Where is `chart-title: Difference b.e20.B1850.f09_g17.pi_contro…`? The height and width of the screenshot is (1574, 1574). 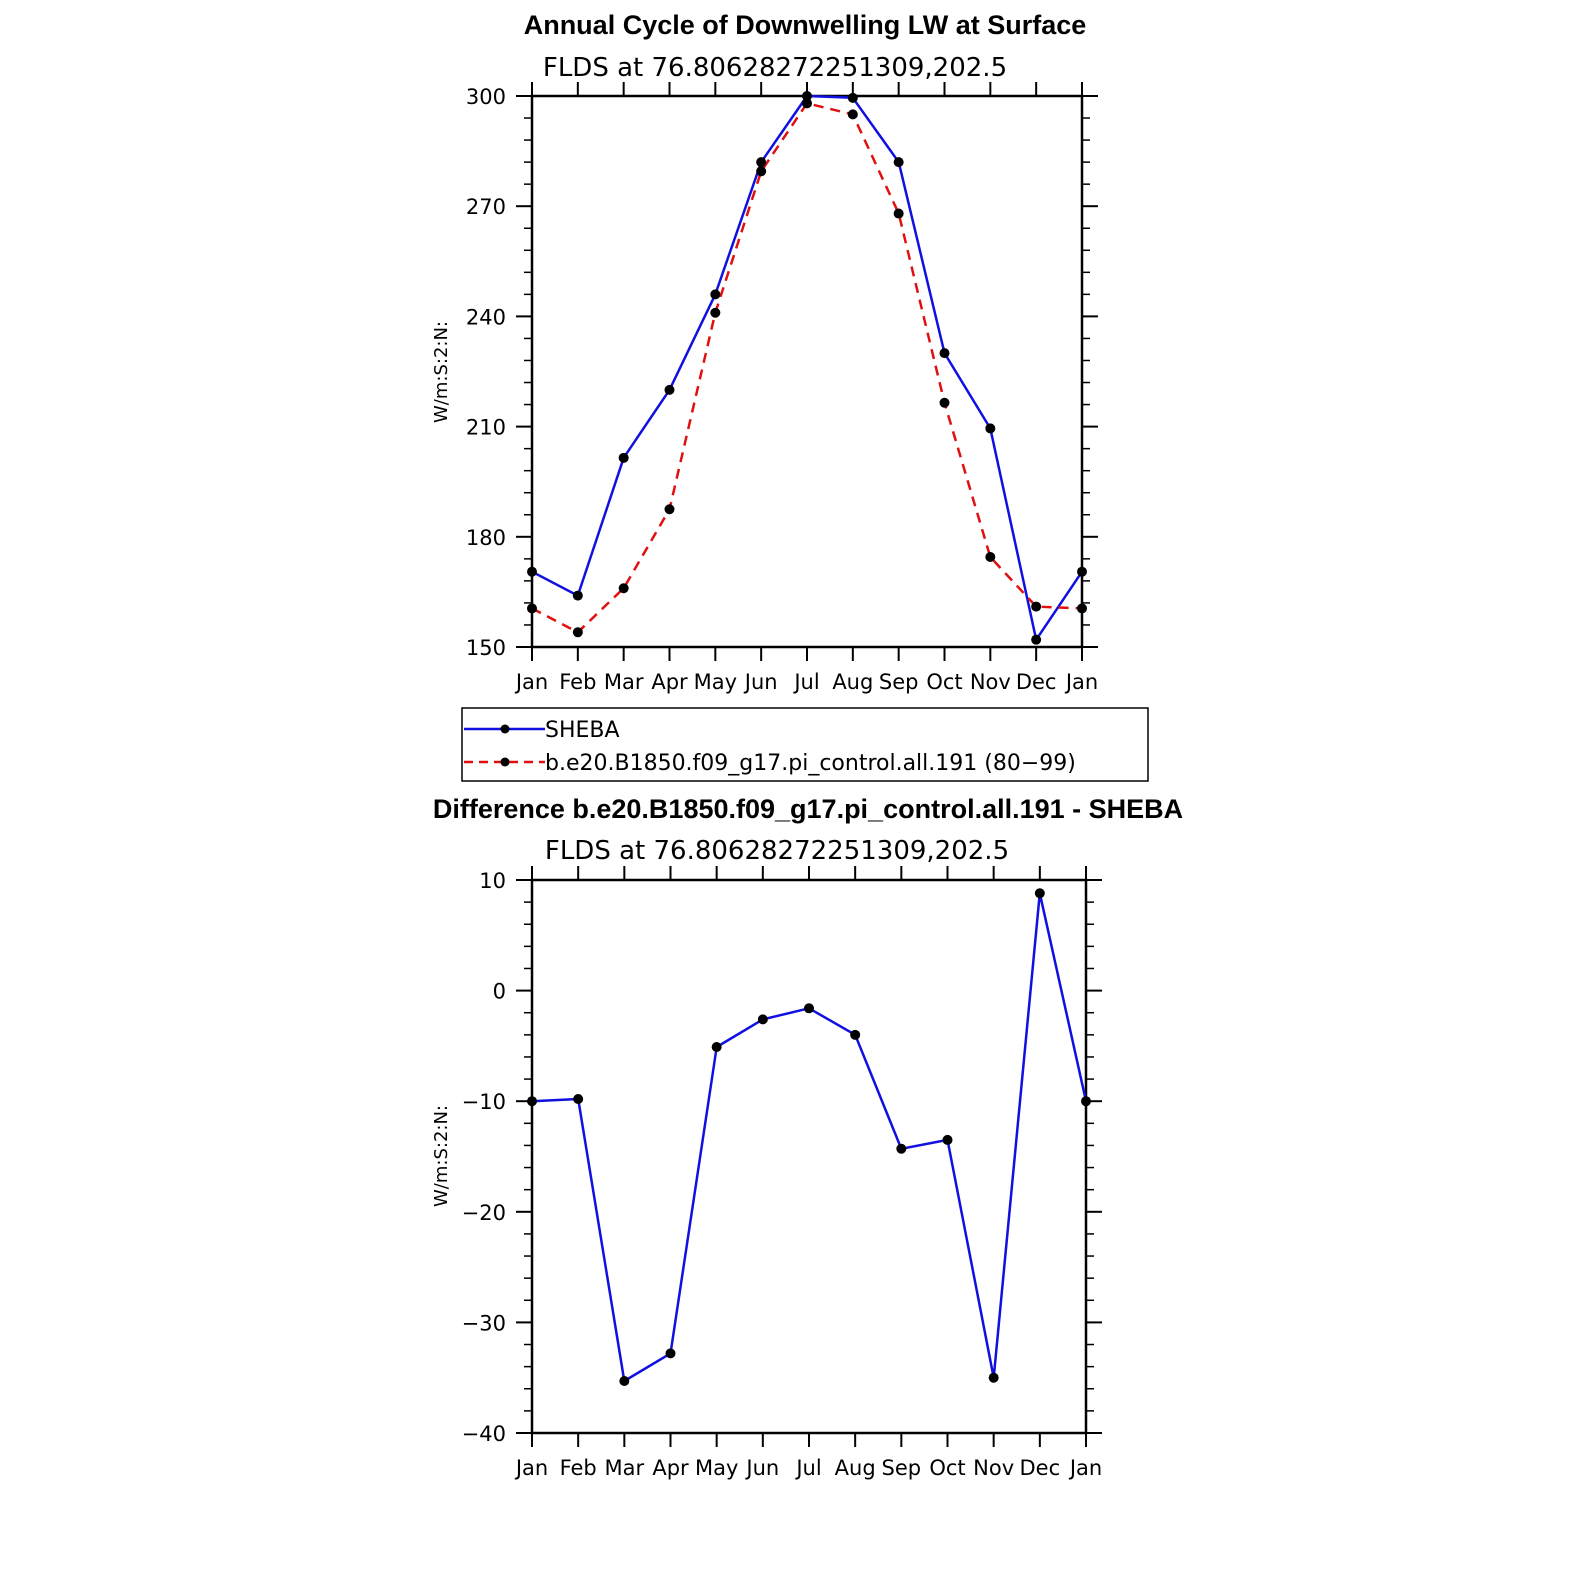 chart-title: Difference b.e20.B1850.f09_g17.pi_contro… is located at coordinates (808, 809).